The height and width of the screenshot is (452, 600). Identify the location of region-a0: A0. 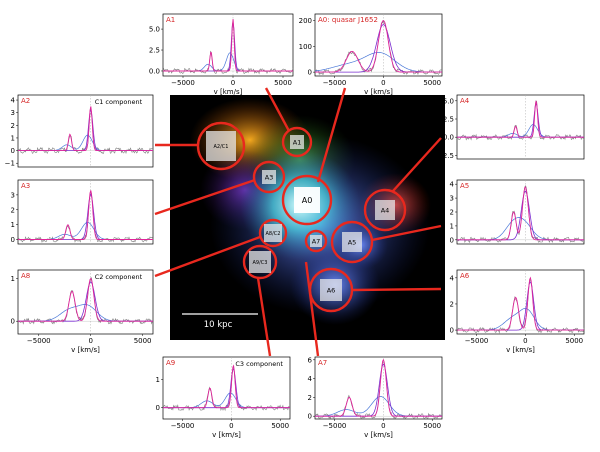
(307, 200).